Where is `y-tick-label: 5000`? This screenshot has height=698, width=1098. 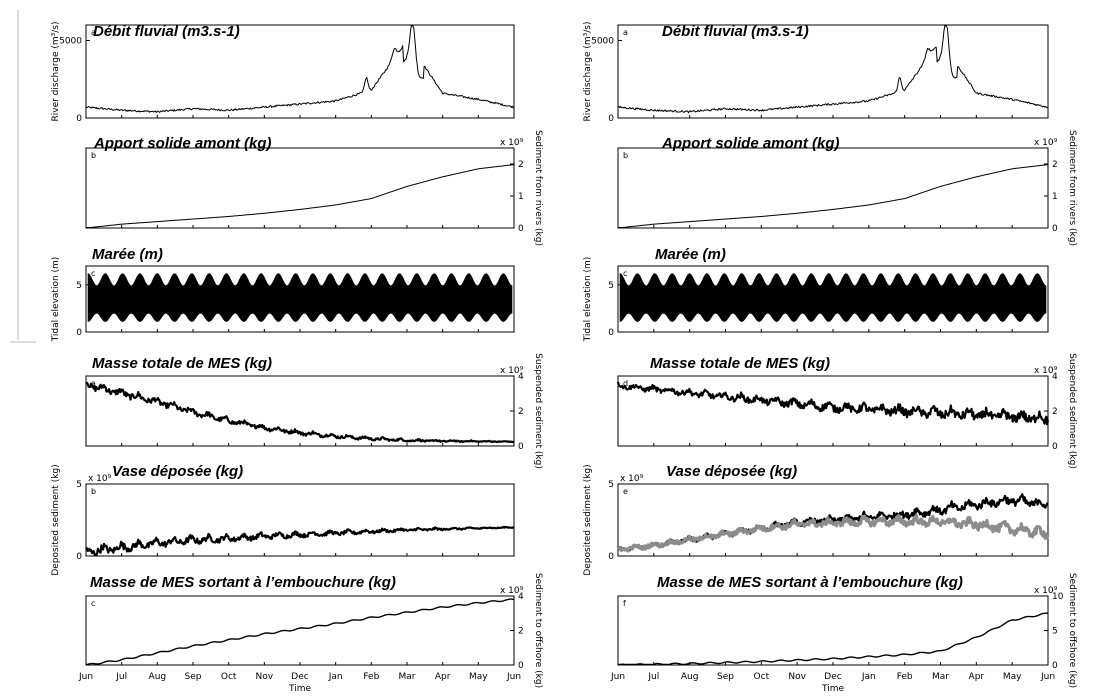
y-tick-label: 5000 is located at coordinates (70, 42).